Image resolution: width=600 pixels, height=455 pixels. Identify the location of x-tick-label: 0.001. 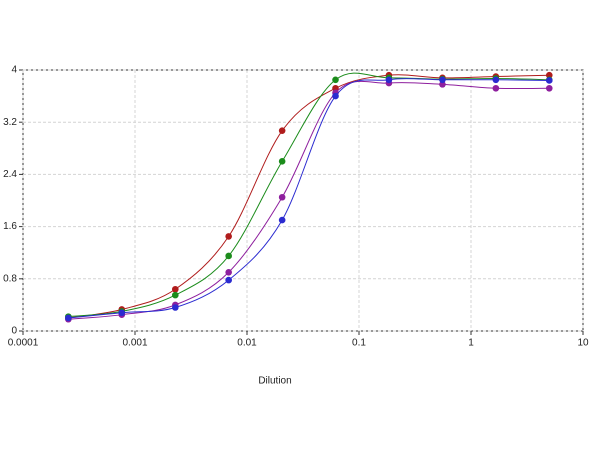
(134, 343).